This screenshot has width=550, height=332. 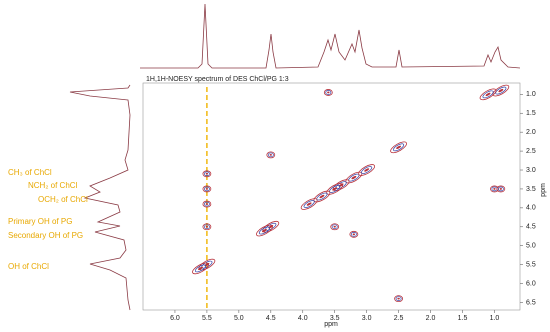 I want to click on y-tick-label: 6.0, so click(x=531, y=283).